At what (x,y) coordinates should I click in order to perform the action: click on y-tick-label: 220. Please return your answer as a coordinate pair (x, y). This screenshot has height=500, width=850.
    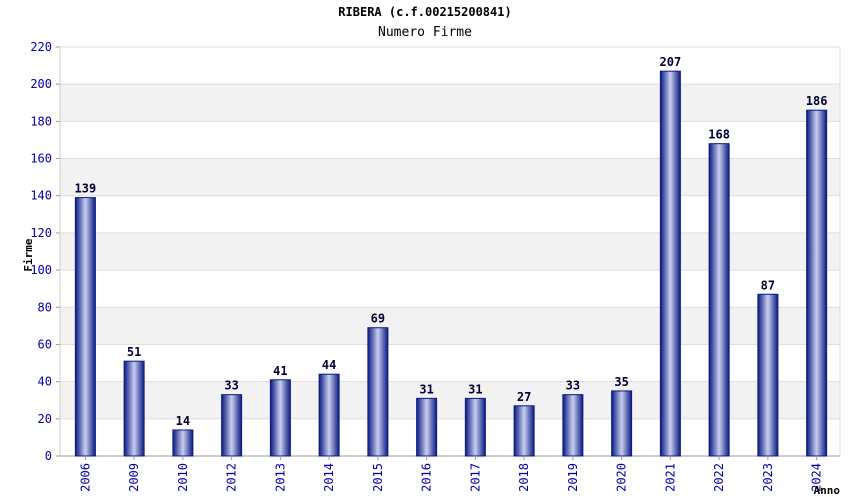
    Looking at the image, I should click on (41, 47).